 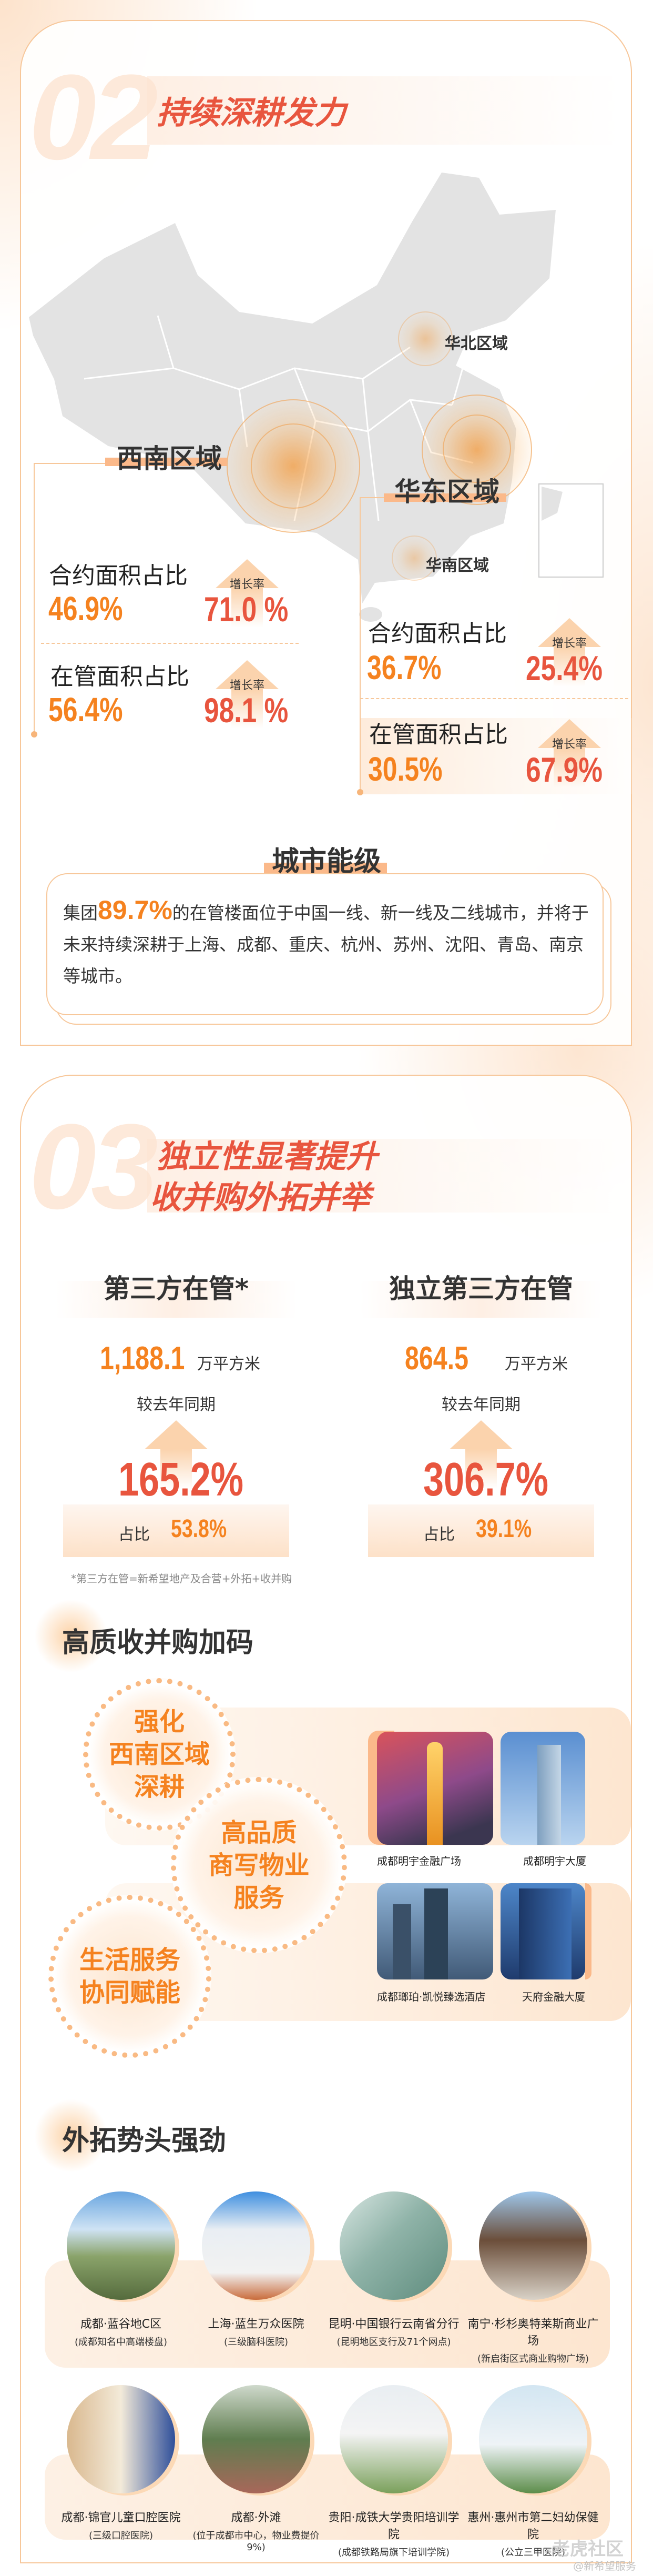 What do you see at coordinates (435, 1931) in the screenshot?
I see `photo-langbo-hyatt` at bounding box center [435, 1931].